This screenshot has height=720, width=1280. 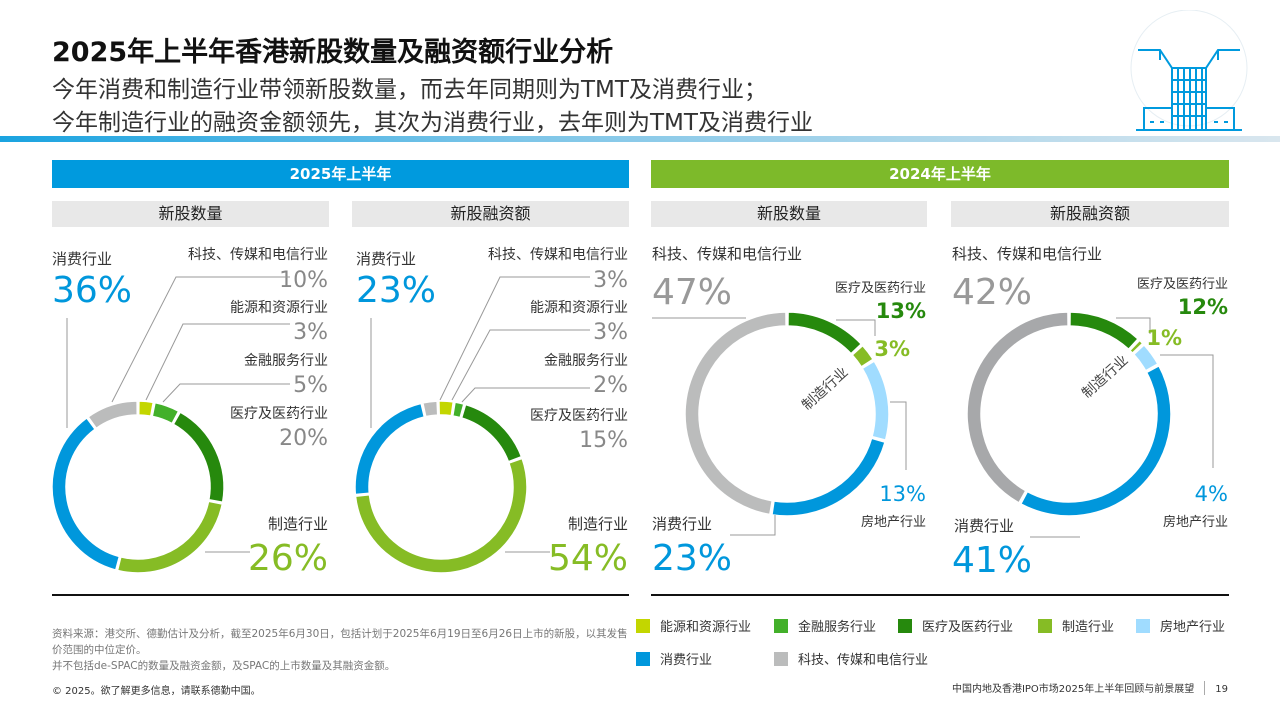 I want to click on legend-medical: 医疗及医药行业, so click(x=955, y=625).